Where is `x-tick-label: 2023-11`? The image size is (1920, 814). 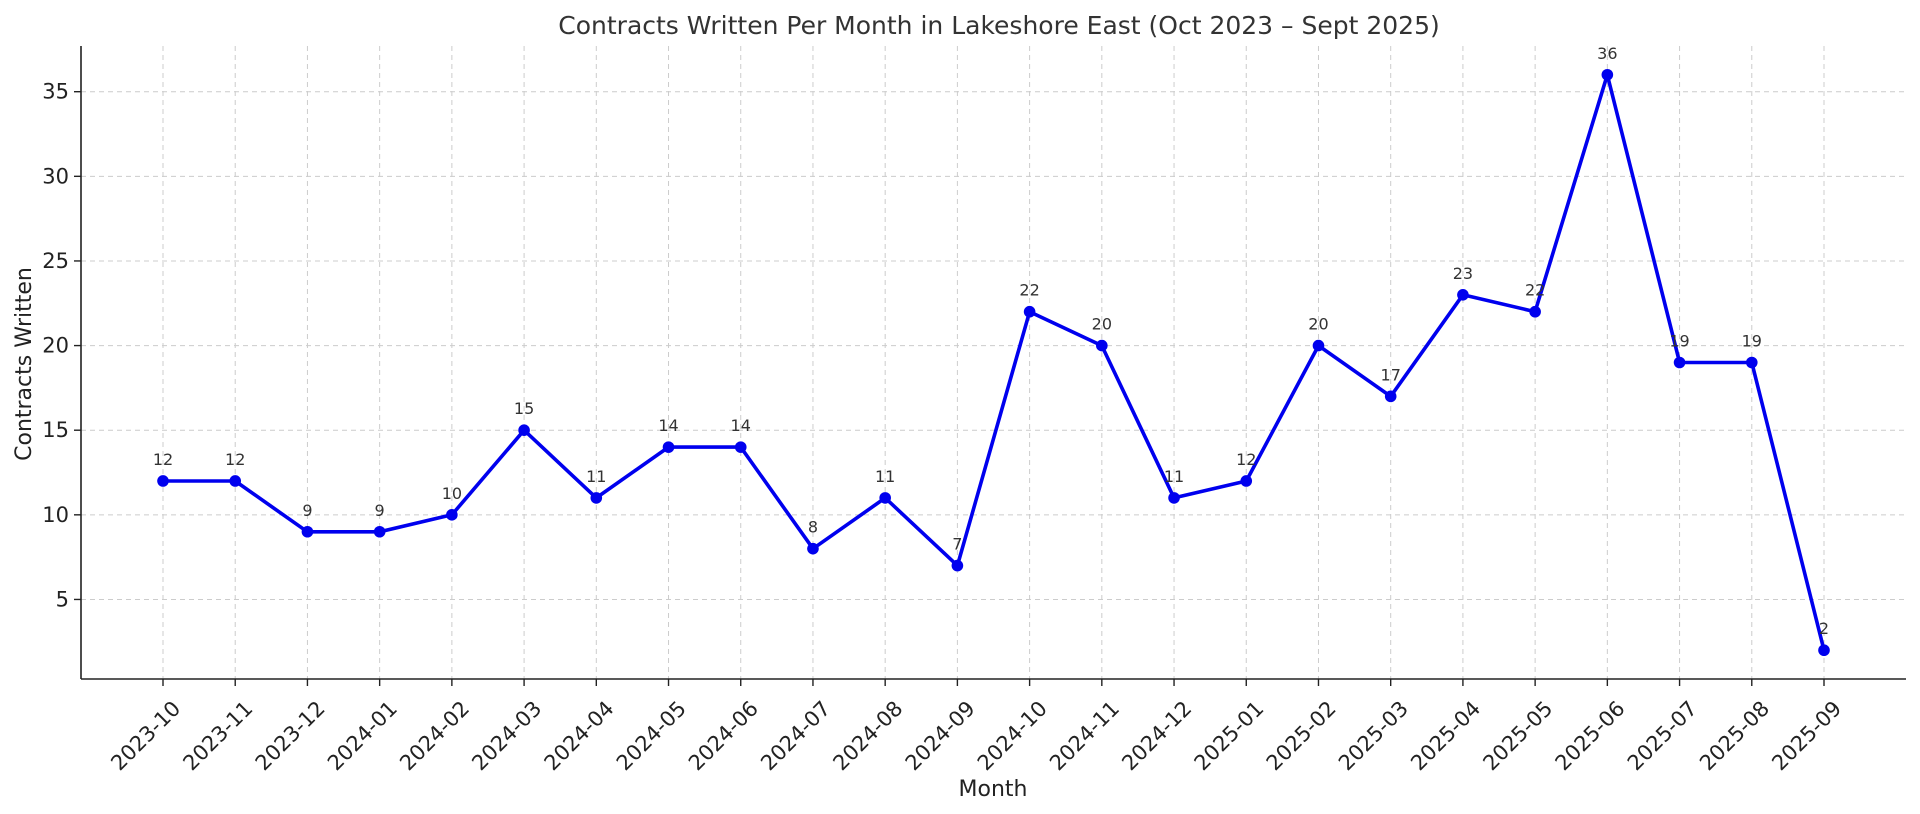
x-tick-label: 2023-11 is located at coordinates (217, 735).